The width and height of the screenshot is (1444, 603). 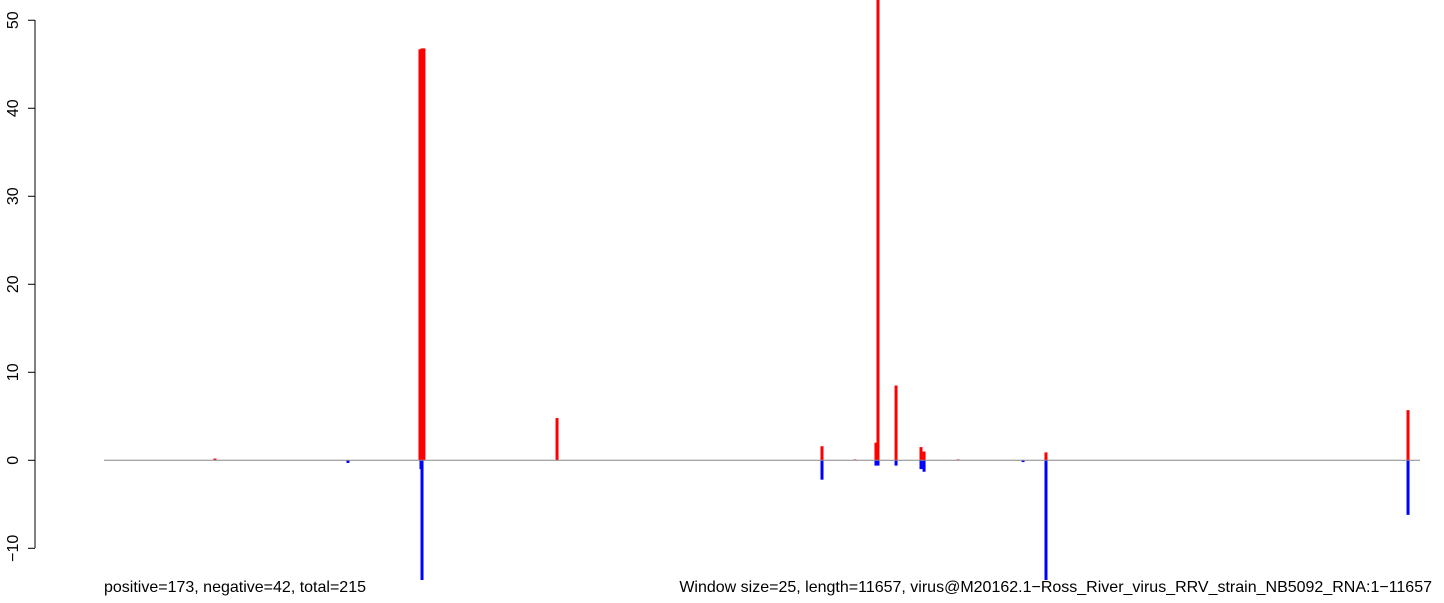 What do you see at coordinates (13, 372) in the screenshot?
I see `y-tick-label: 10` at bounding box center [13, 372].